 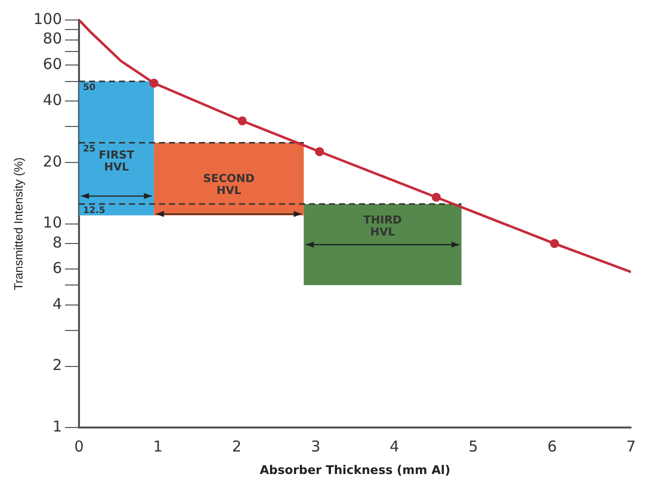 I want to click on x-axis-title: Absorber Thickness (mm Al), so click(x=355, y=469).